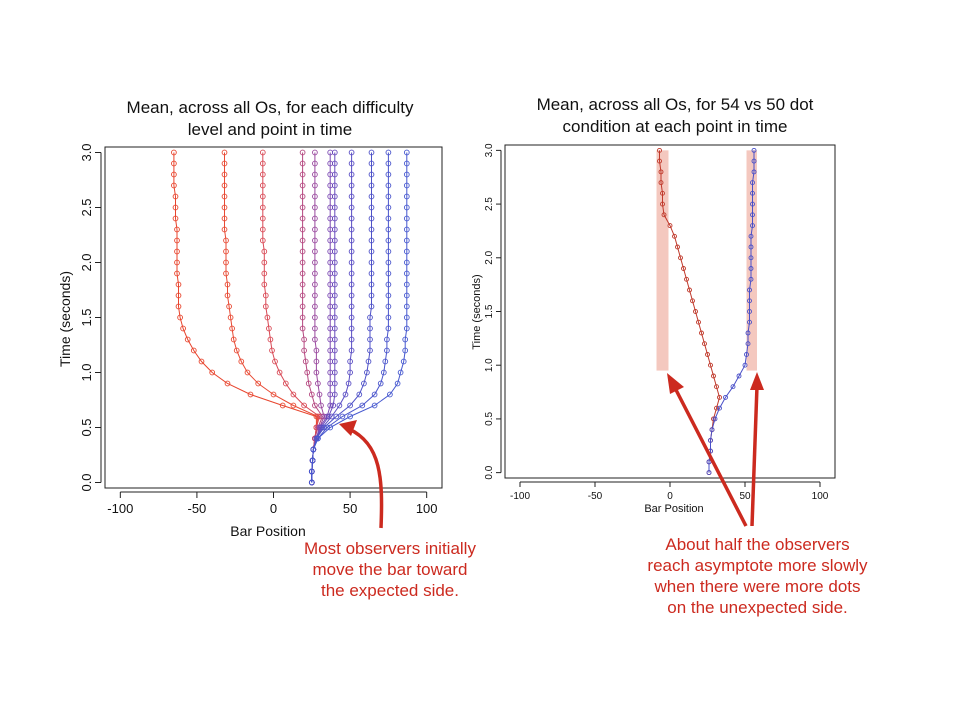  Describe the element at coordinates (675, 383) in the screenshot. I see `right-arrowhead-left` at that location.